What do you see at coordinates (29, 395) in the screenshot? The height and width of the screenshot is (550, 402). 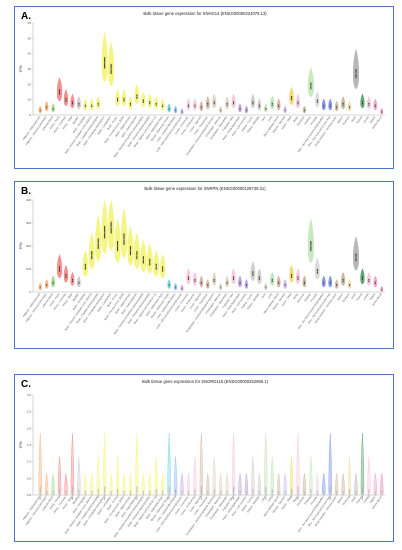 I see `y-tick-label: 3.0` at bounding box center [29, 395].